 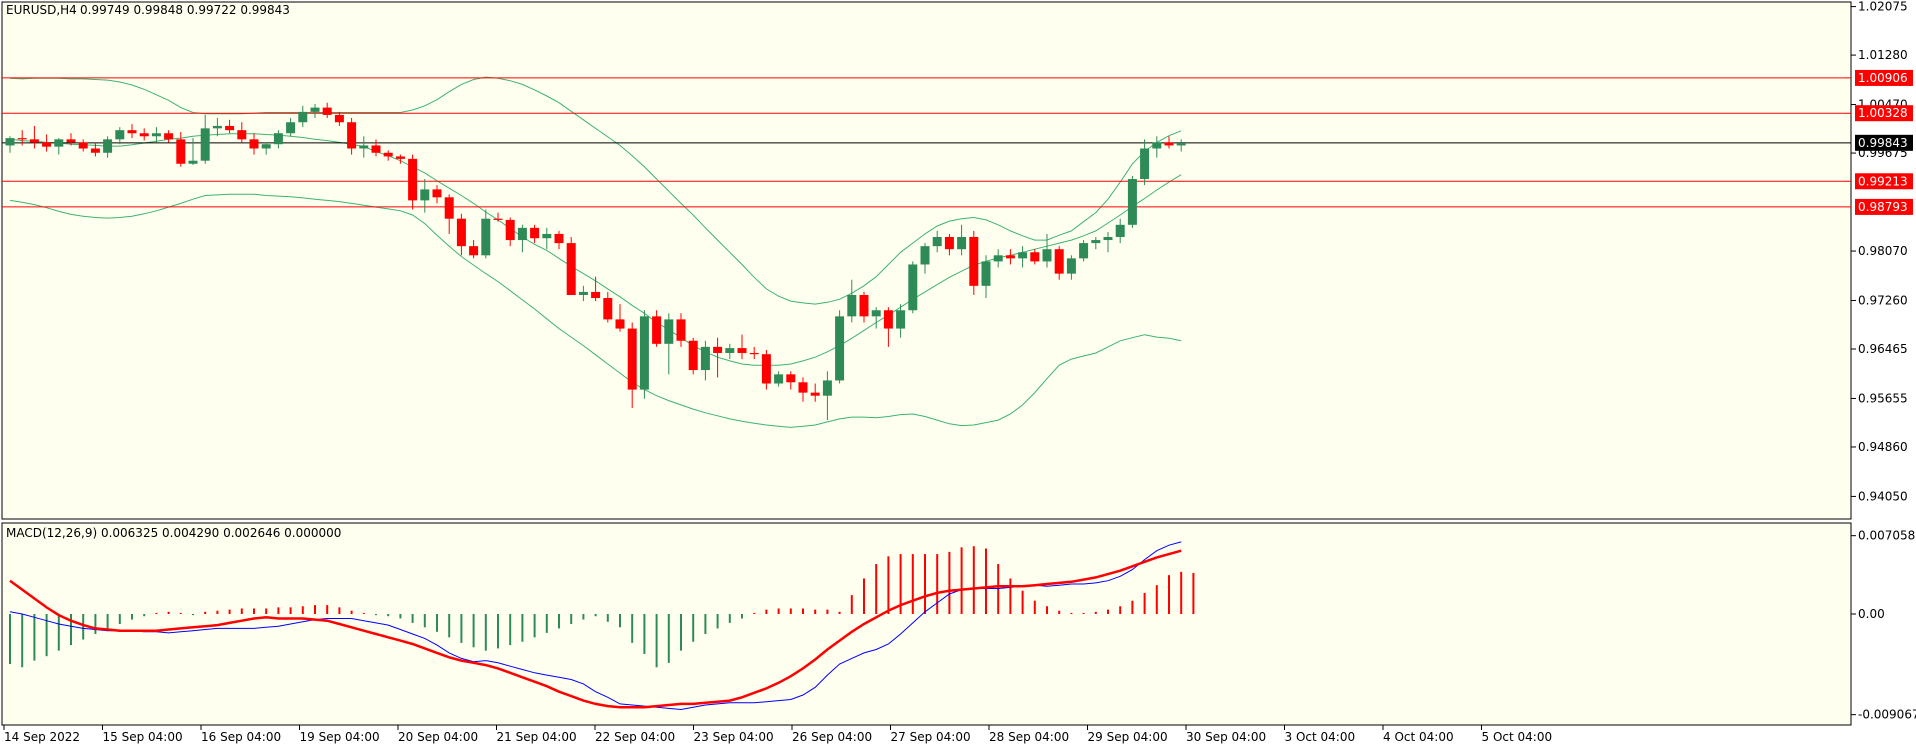 I want to click on x-tick-label: 4 Oct 04:00, so click(x=1418, y=737).